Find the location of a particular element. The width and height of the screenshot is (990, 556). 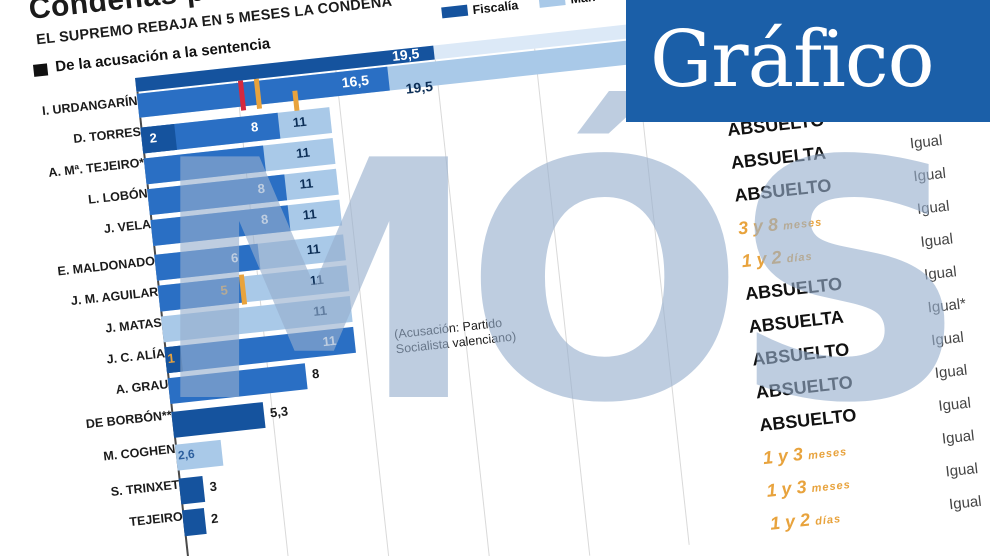

bar-group-trinxet: 3 is located at coordinates (198, 490).